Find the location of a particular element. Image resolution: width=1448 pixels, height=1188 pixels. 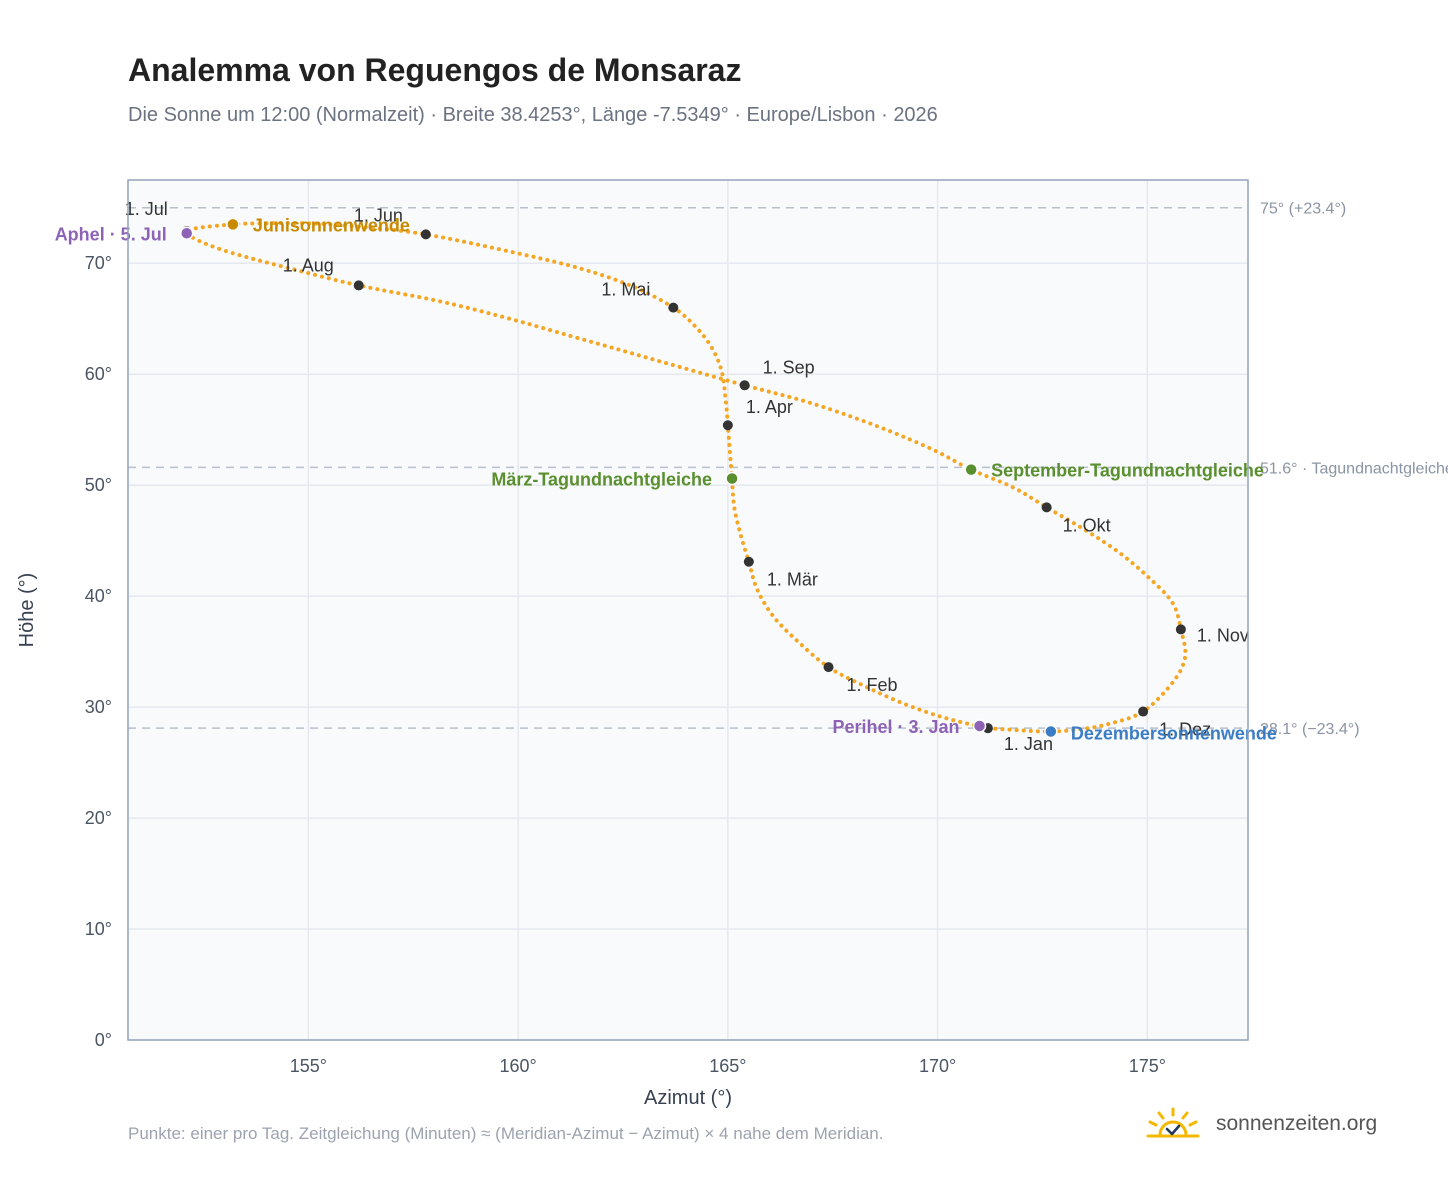

month-label: 1. Jan is located at coordinates (1028, 744).